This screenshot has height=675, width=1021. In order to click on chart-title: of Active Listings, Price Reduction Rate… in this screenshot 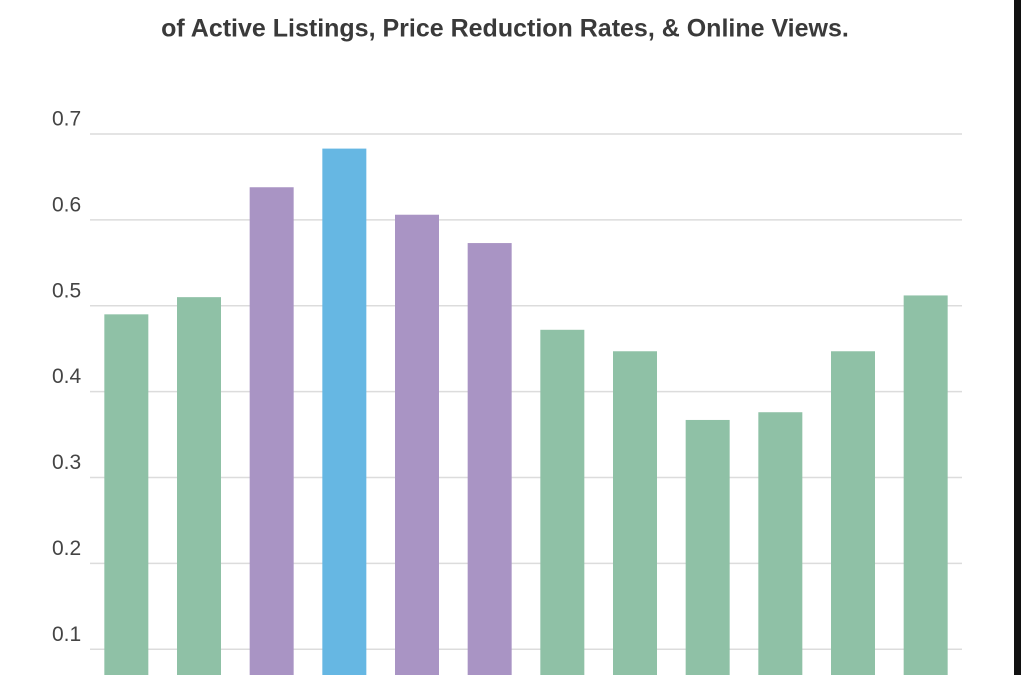, I will do `click(505, 29)`.